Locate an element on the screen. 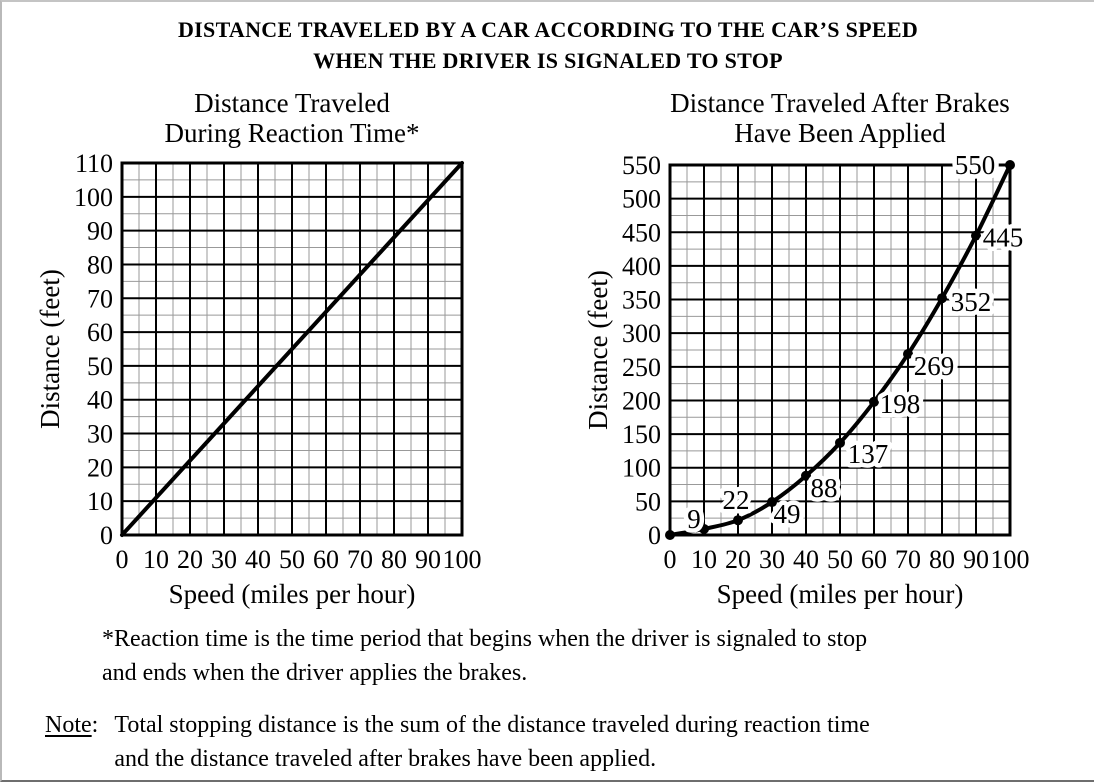 This screenshot has width=1094, height=782. braking-chart-title-line-1: Distance Traveled After Brakes is located at coordinates (840, 103).